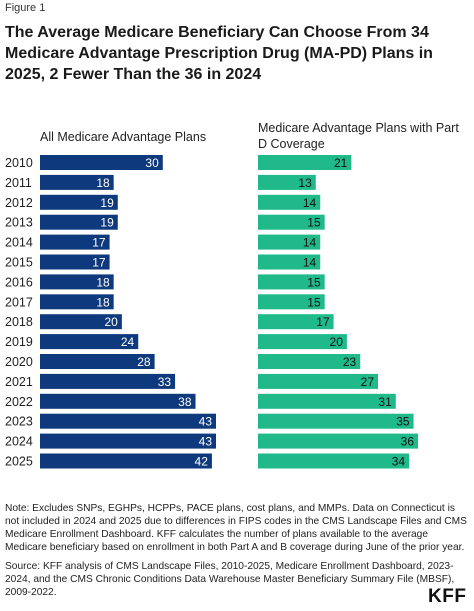 The height and width of the screenshot is (611, 474). Describe the element at coordinates (19, 223) in the screenshot. I see `year-label: 2013` at that location.